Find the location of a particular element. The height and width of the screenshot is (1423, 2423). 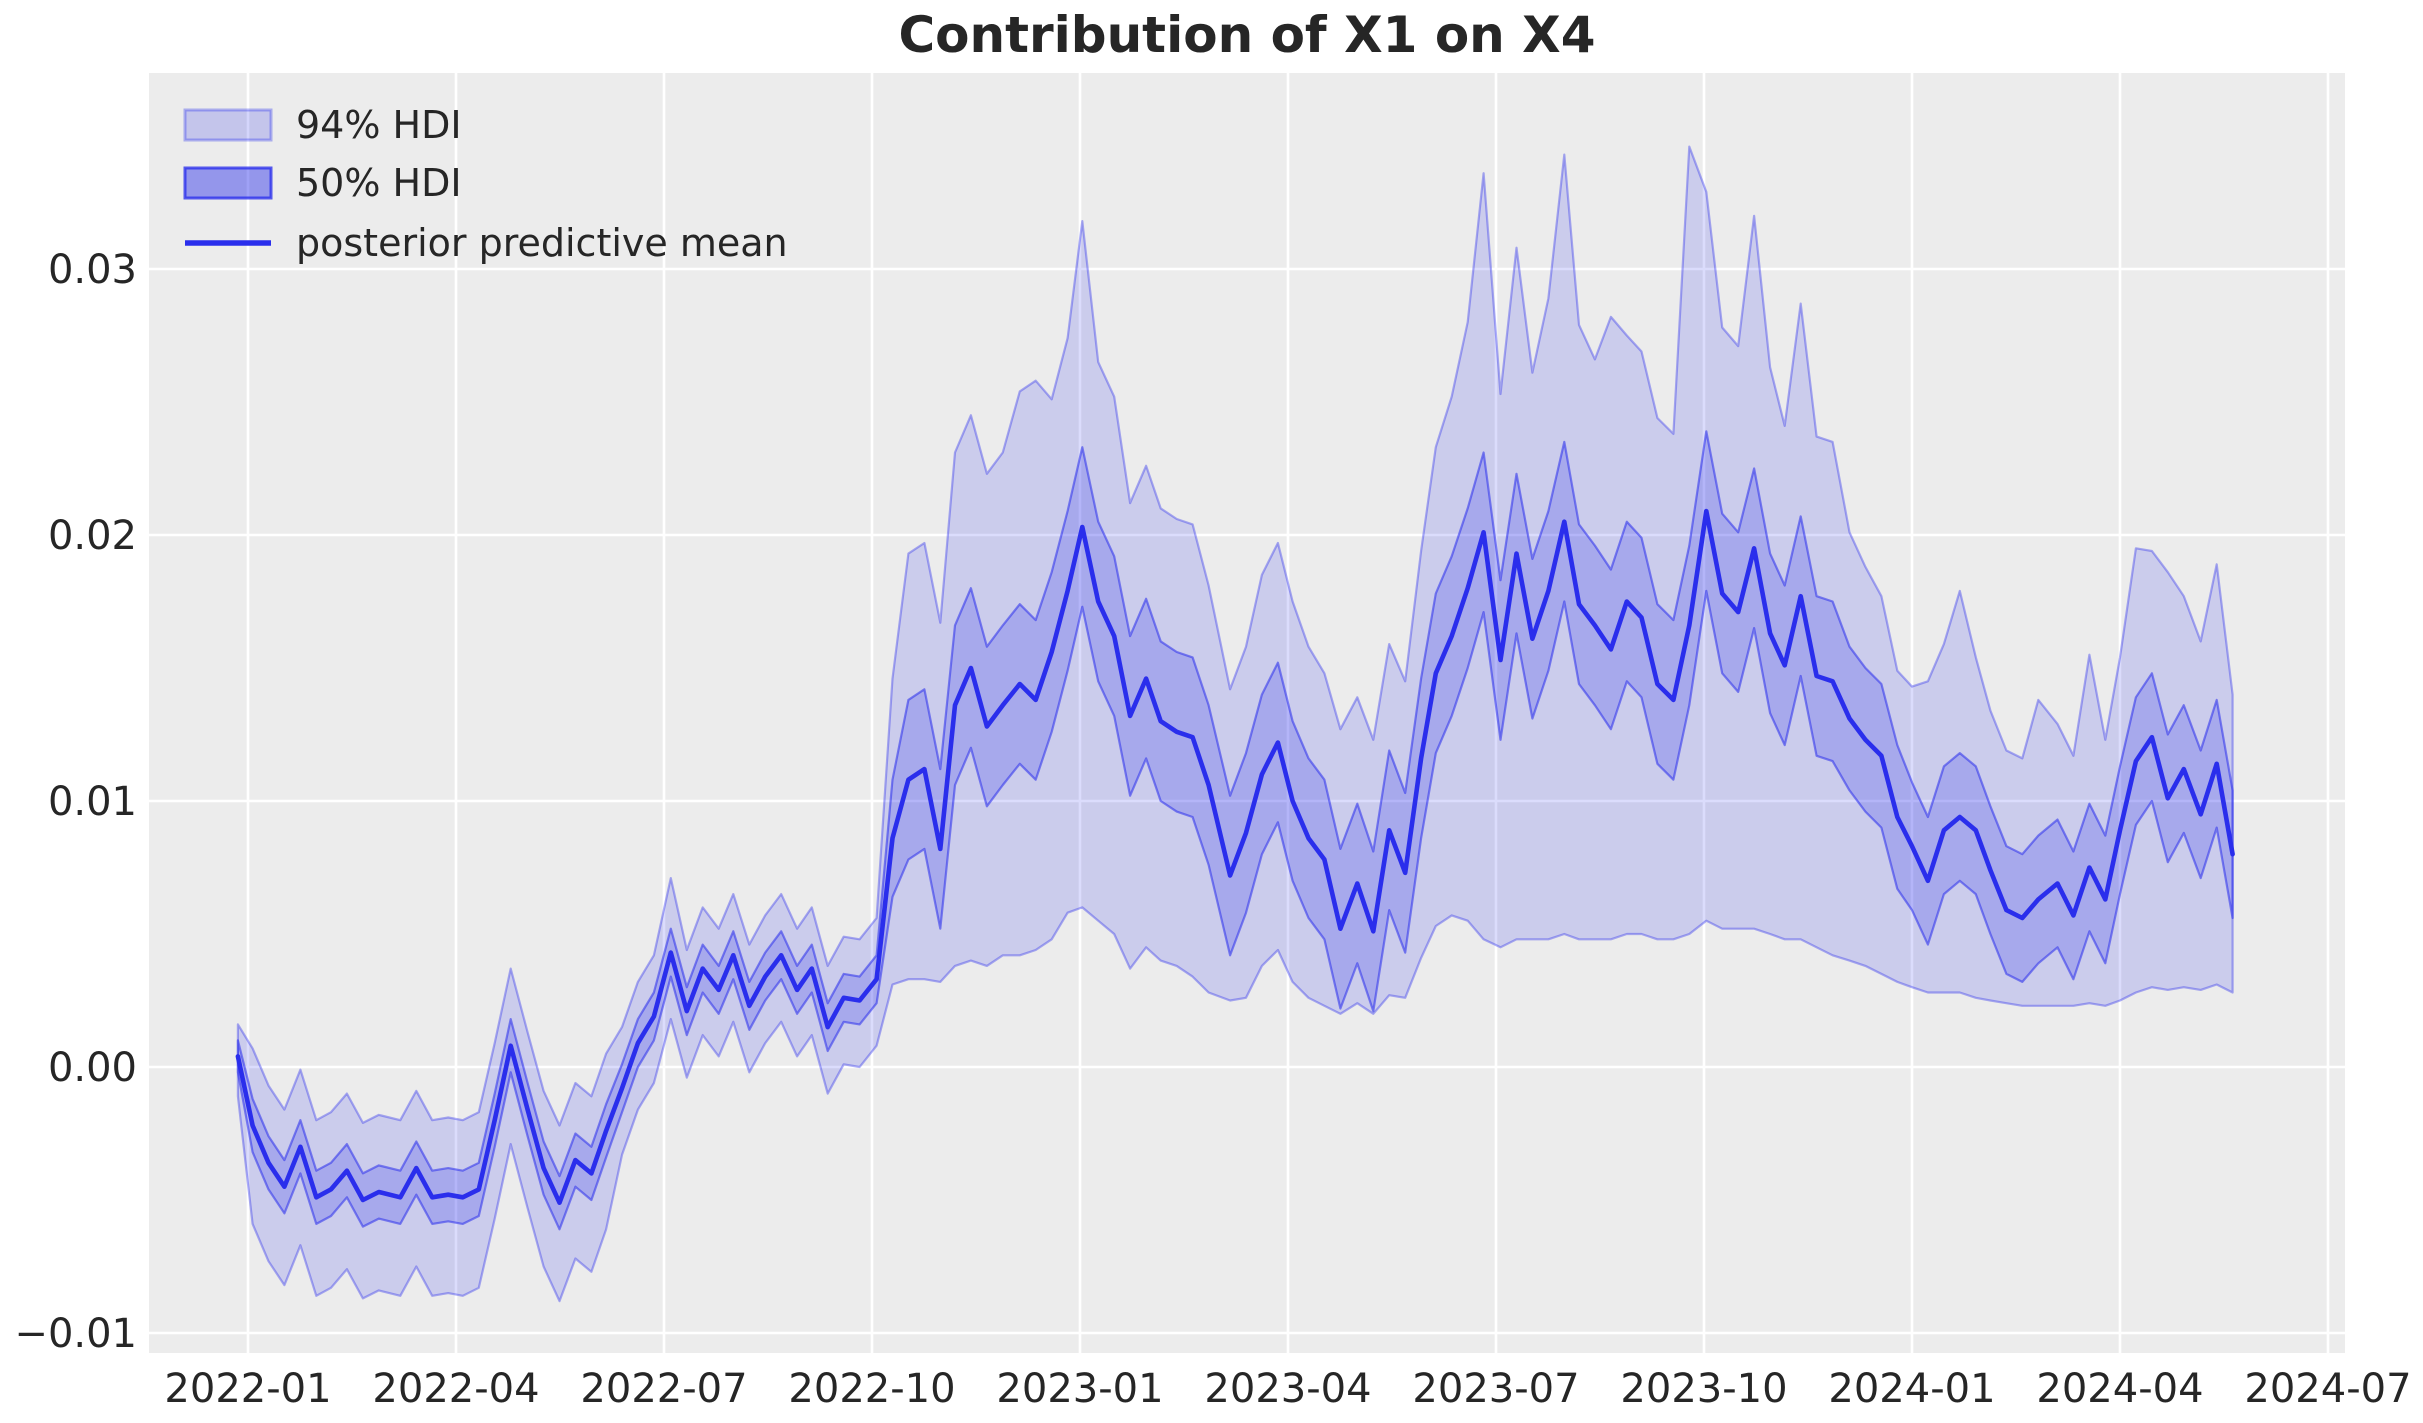

x-tick-label: 2022-04 is located at coordinates (455, 1389).